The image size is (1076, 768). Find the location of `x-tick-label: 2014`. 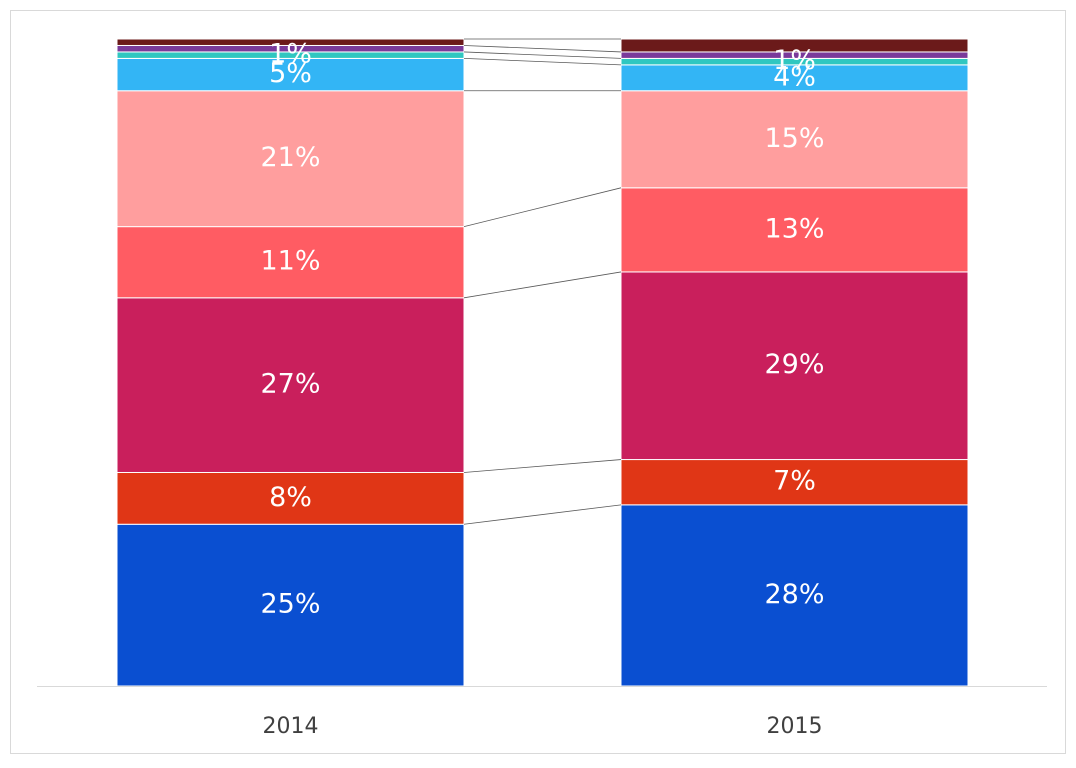

x-tick-label: 2014 is located at coordinates (291, 726).